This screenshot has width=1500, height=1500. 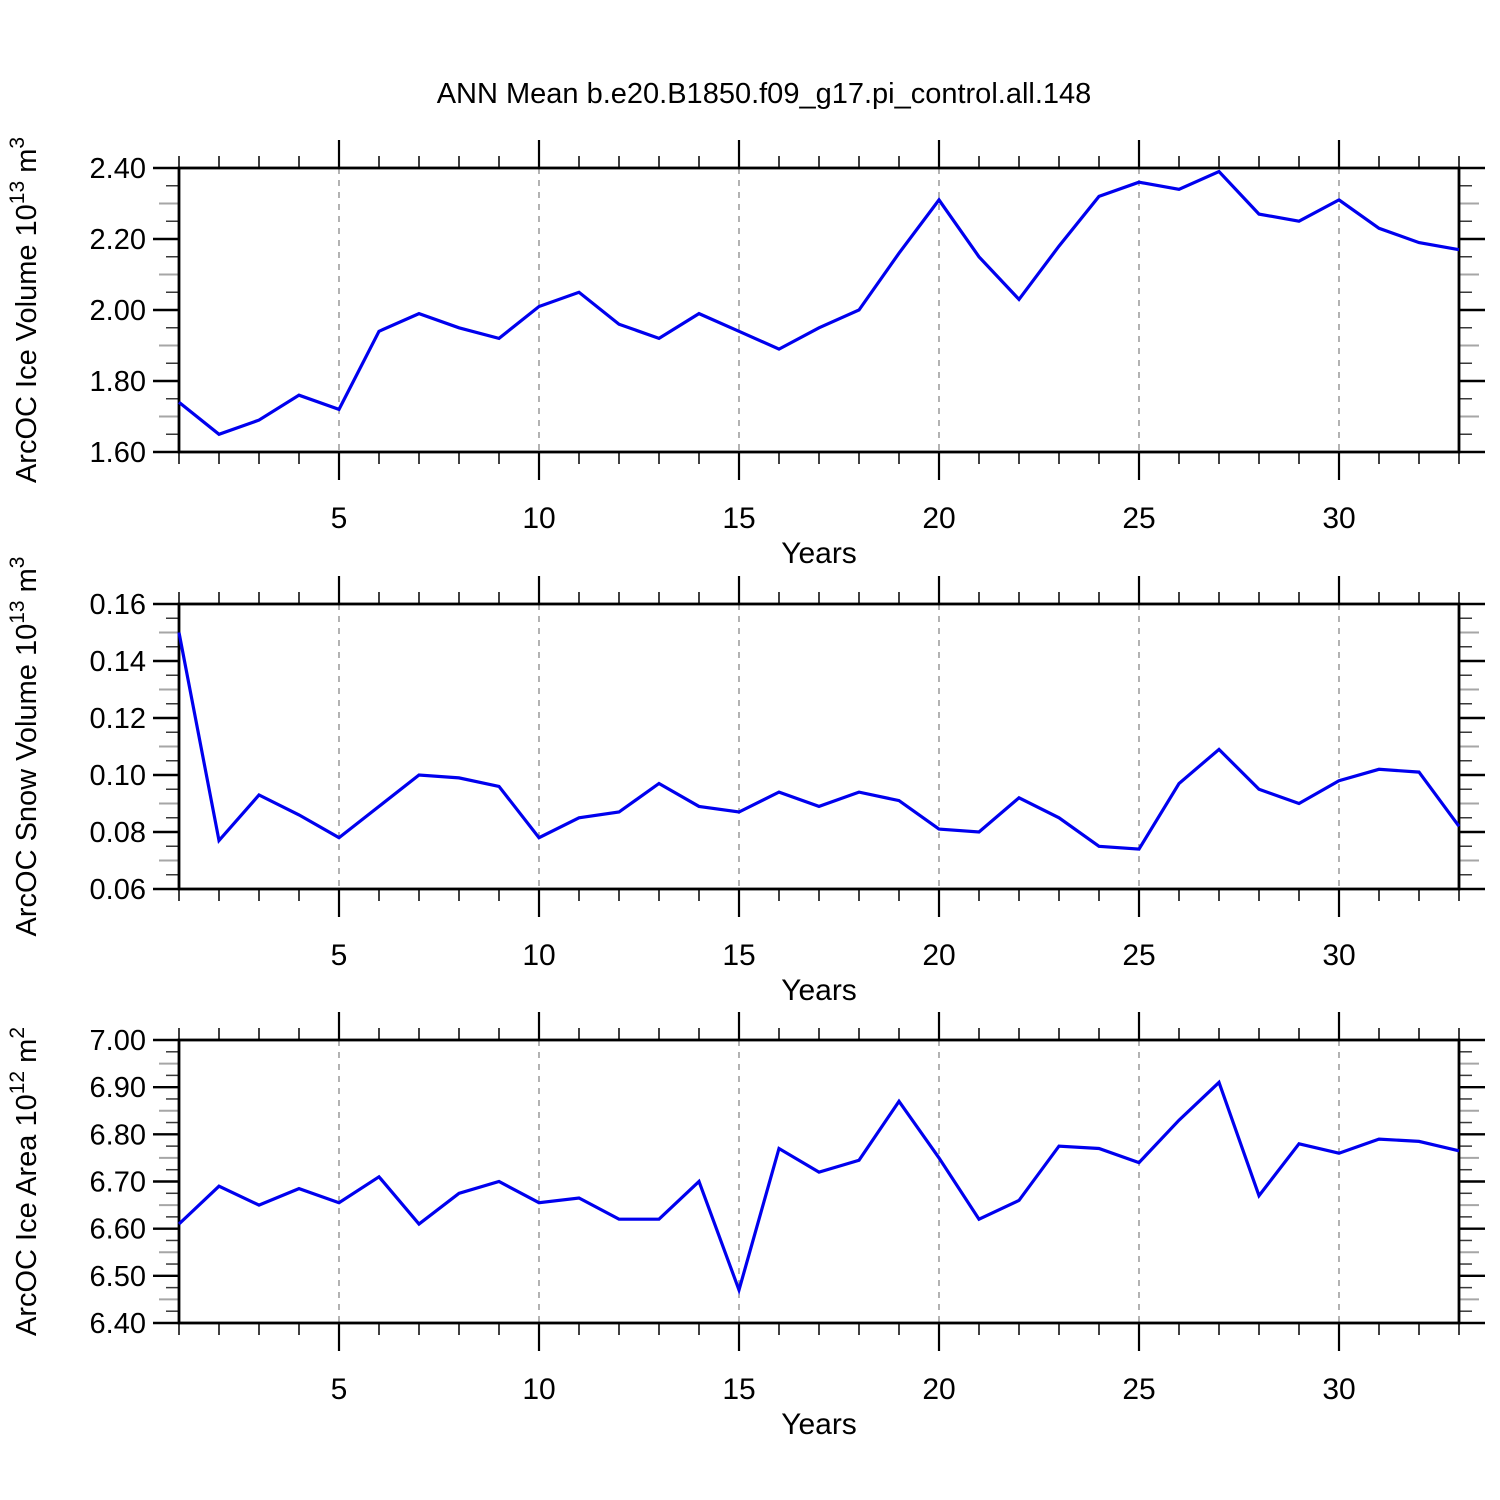 I want to click on y-axis-title: ArcOC Ice Volume 1013 m3, so click(x=24, y=310).